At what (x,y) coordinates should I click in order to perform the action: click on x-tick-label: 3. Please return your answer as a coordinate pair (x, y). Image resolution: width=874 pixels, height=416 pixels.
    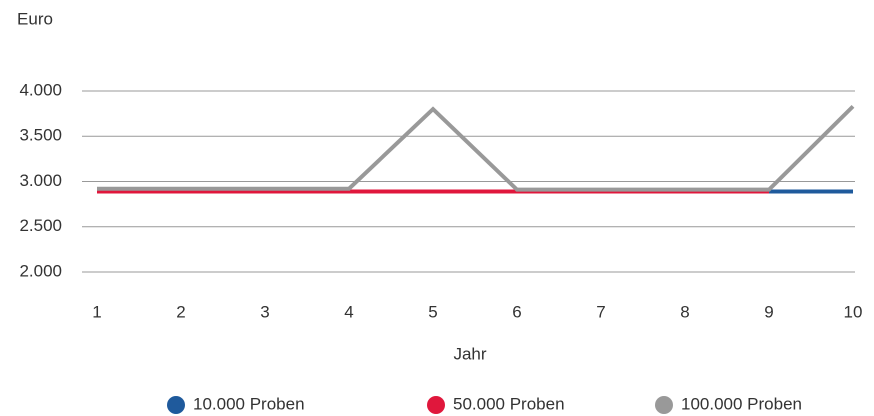
    Looking at the image, I should click on (264, 311).